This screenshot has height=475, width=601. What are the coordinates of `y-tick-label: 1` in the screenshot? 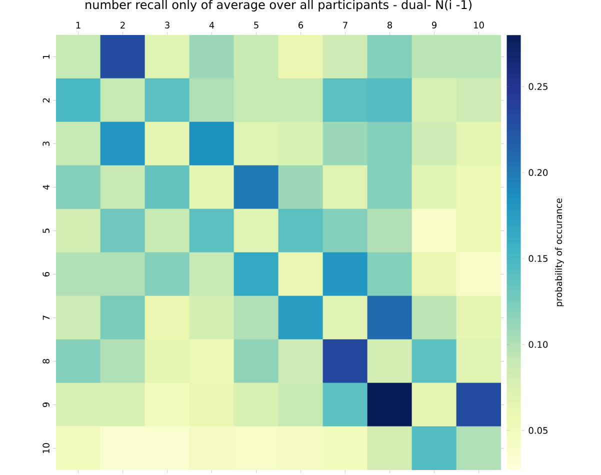 It's located at (46, 56).